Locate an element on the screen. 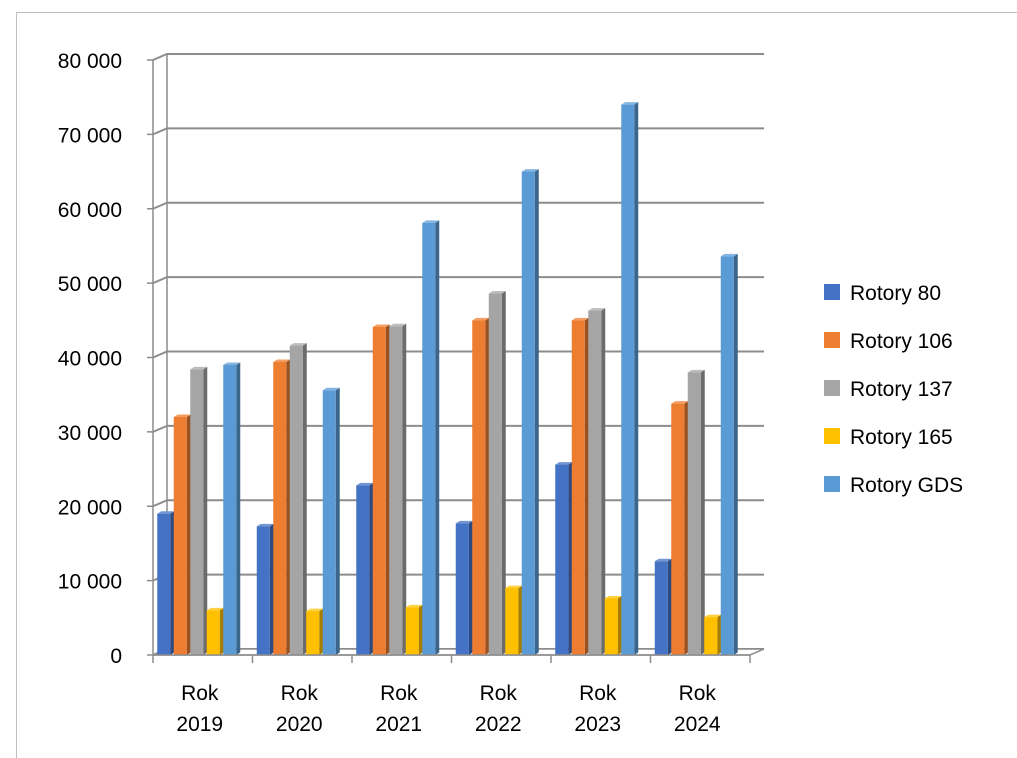 The image size is (1017, 758). x-category-label: Rok 2019 is located at coordinates (199, 709).